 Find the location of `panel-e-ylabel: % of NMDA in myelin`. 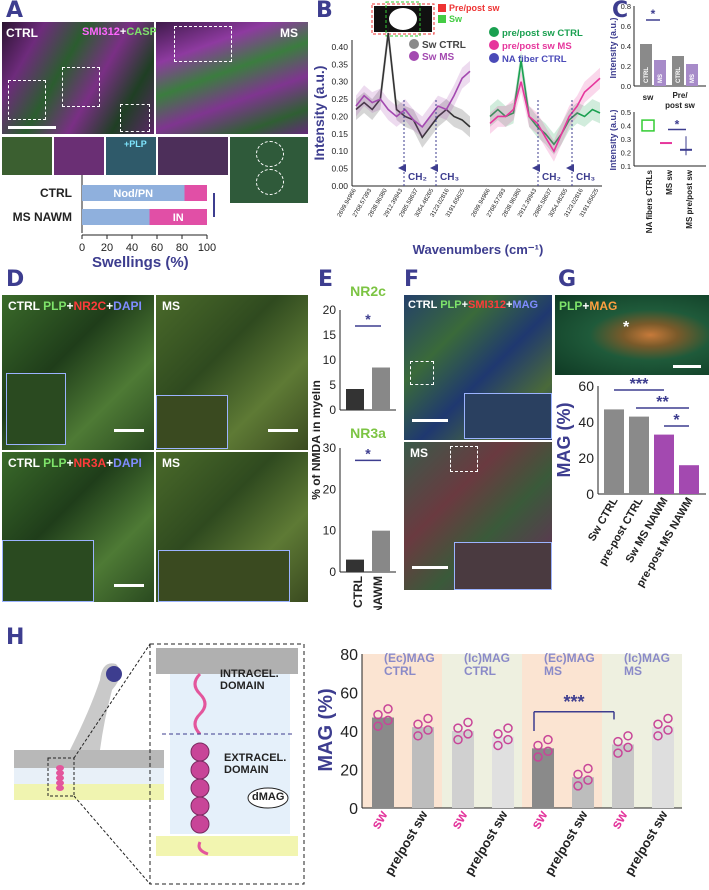

panel-e-ylabel: % of NMDA in myelin is located at coordinates (317, 440).